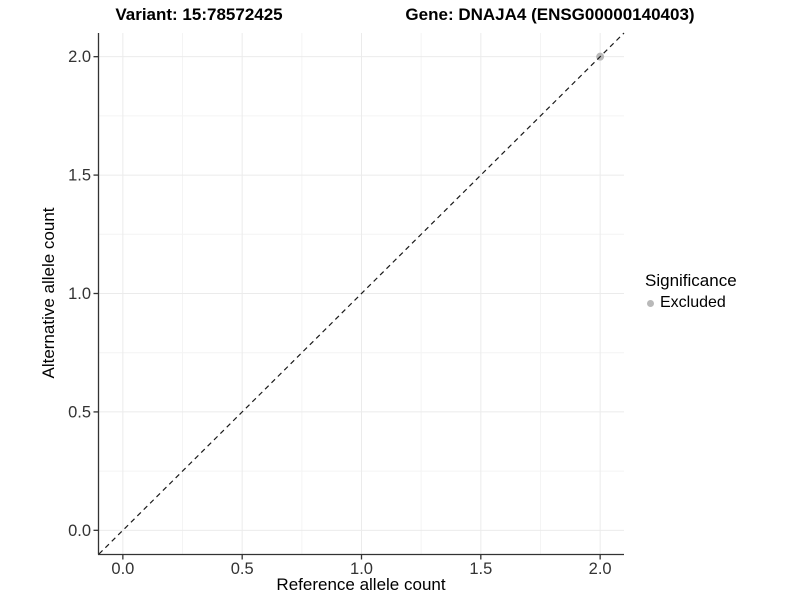  I want to click on y-tick-label: 1.5, so click(79, 176).